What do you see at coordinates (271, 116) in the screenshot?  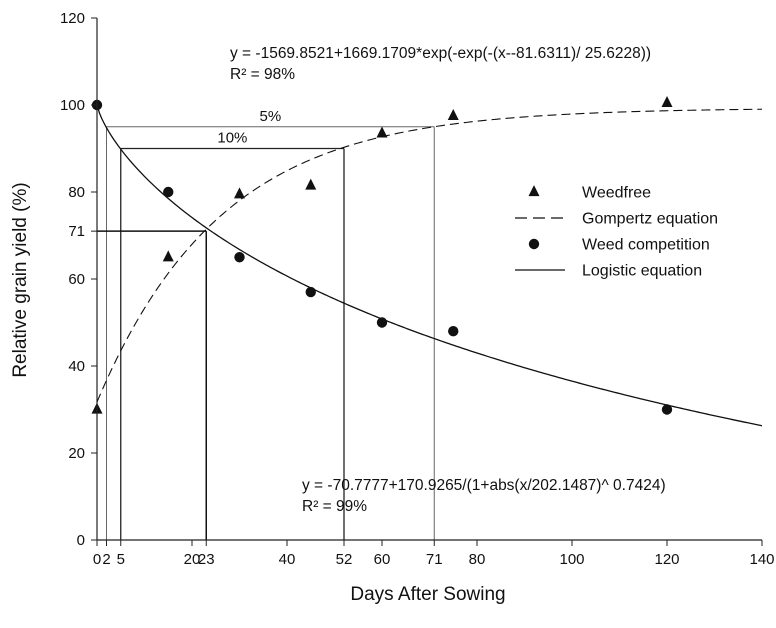 I see `reference-line-label: 5%` at bounding box center [271, 116].